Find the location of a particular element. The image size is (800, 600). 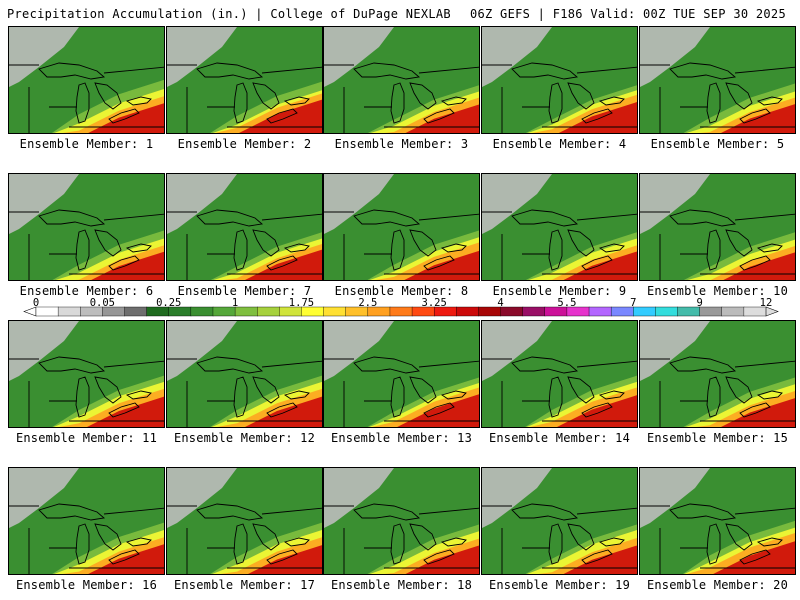

member-number: 12 is located at coordinates (308, 438).